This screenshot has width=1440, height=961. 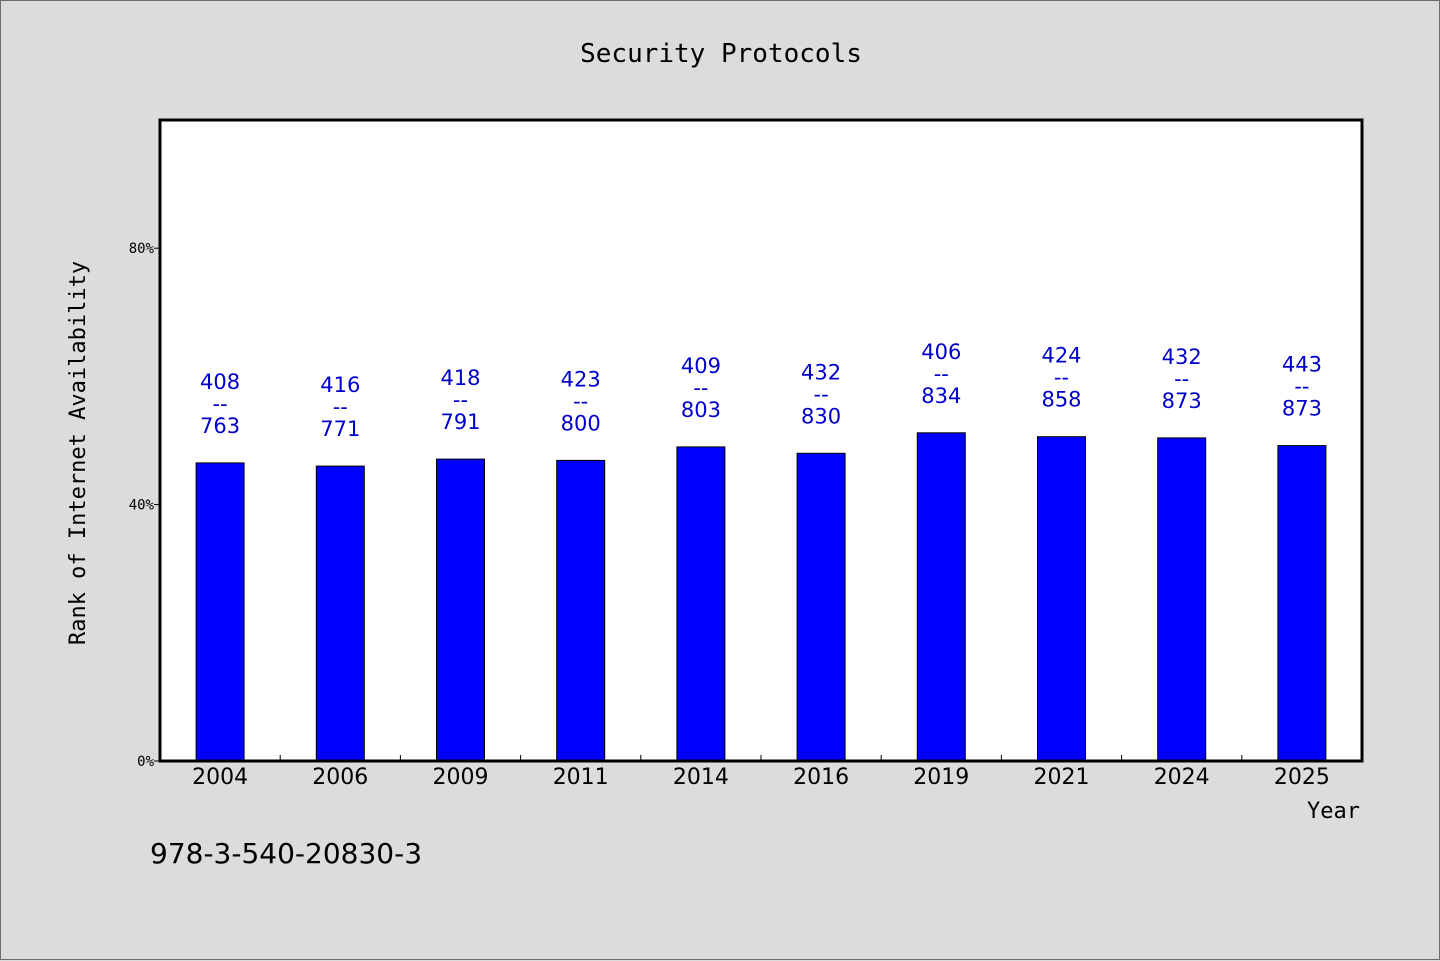 I want to click on x-tick-label-2021: 2021, so click(x=1062, y=777).